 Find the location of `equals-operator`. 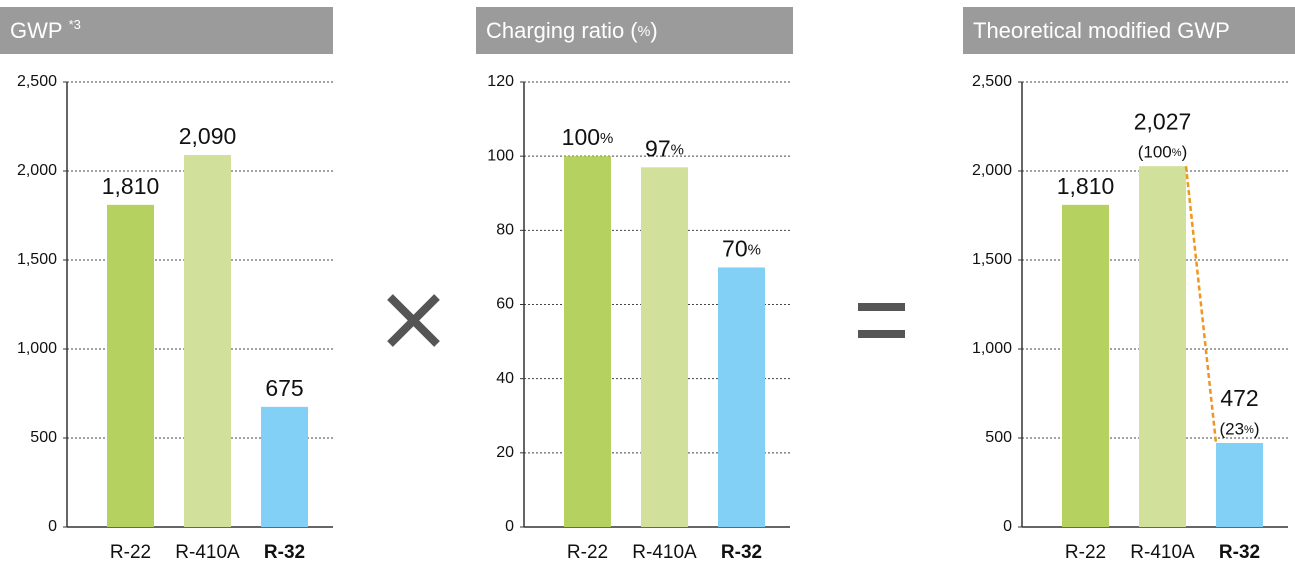

equals-operator is located at coordinates (881, 320).